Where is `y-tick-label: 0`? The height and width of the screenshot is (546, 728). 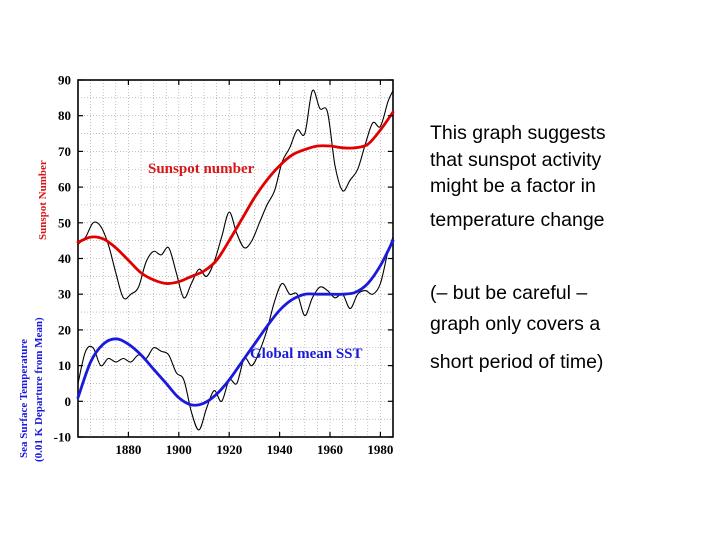
y-tick-label: 0 is located at coordinates (68, 401).